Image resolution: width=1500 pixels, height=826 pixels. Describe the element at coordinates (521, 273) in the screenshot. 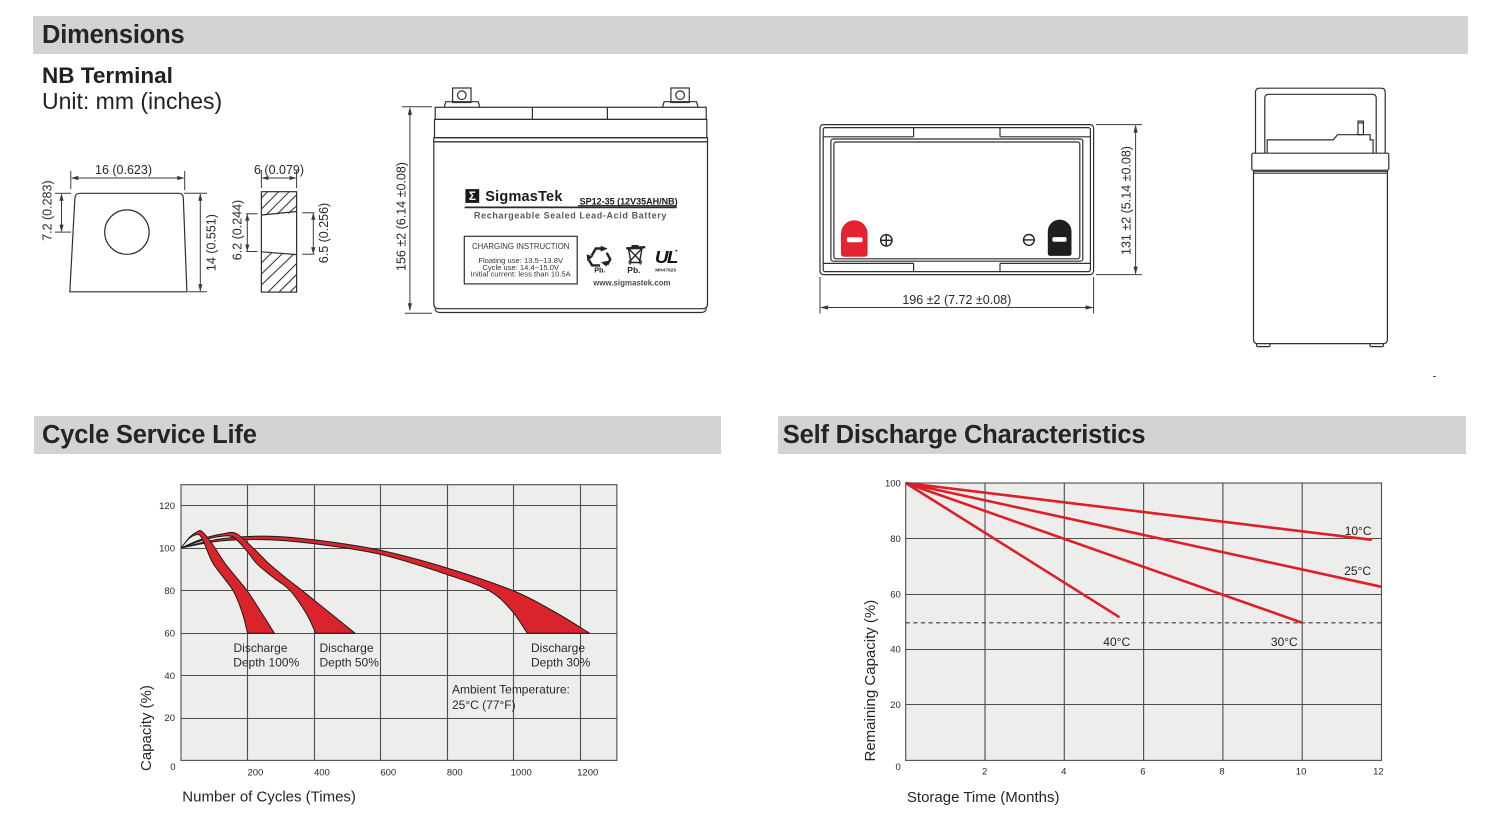

I see `svg-text:Initial current: less than 10.: Initial current: less than 10.5A` at that location.